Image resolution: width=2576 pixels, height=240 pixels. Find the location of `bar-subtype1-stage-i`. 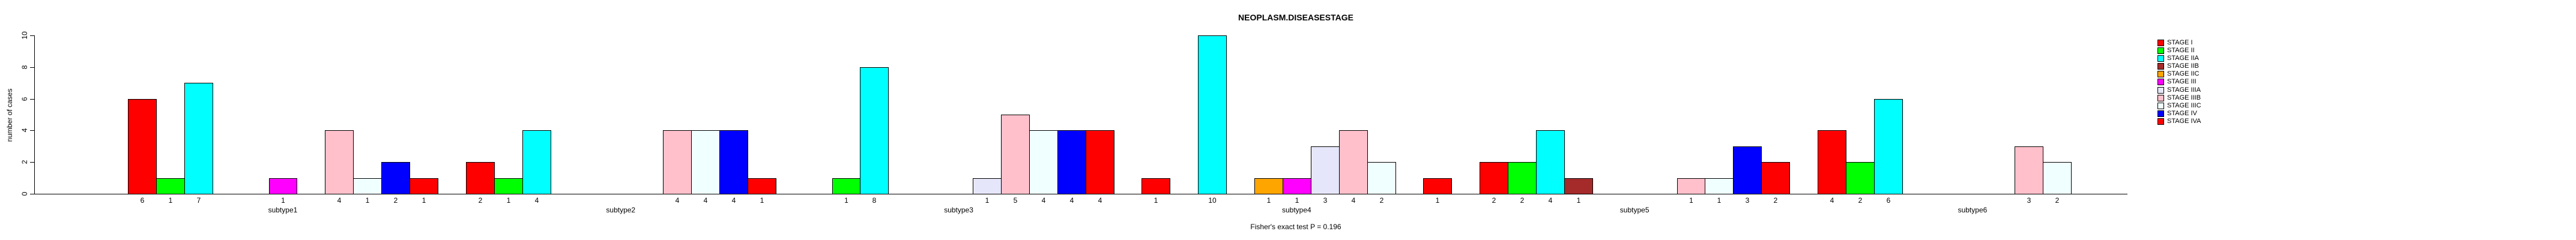

bar-subtype1-stage-i is located at coordinates (142, 146).